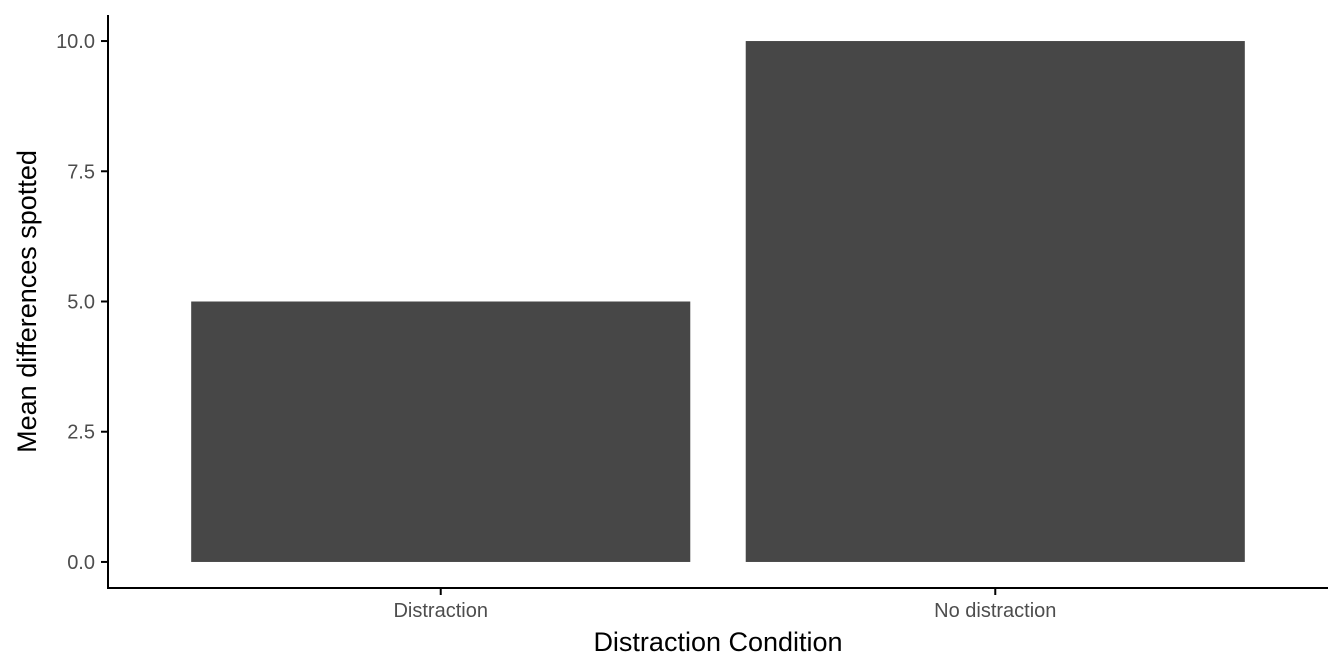 Image resolution: width=1344 pixels, height=672 pixels. I want to click on y-tick-label: 10.0, so click(75, 42).